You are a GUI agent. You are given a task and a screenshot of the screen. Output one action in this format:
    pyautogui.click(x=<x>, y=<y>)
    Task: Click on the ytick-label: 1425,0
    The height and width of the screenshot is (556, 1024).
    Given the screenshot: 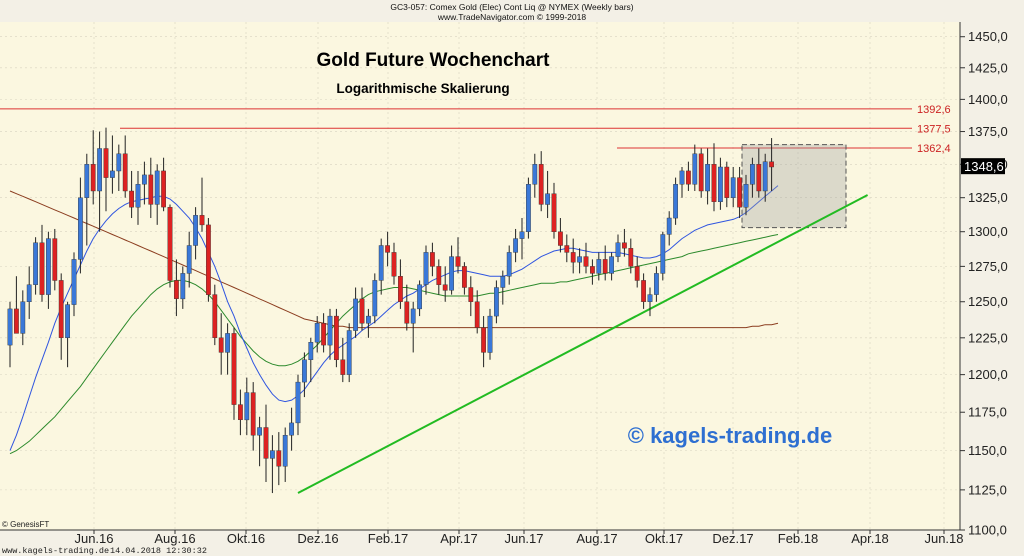 What is the action you would take?
    pyautogui.click(x=988, y=67)
    